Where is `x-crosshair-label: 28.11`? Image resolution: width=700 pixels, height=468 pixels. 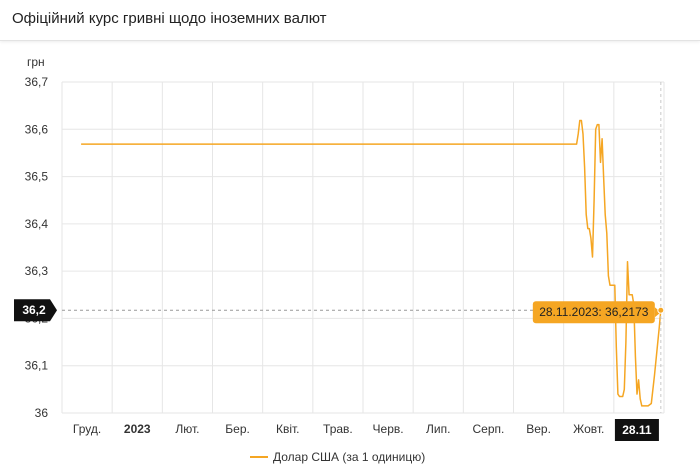 x-crosshair-label: 28.11 is located at coordinates (637, 430).